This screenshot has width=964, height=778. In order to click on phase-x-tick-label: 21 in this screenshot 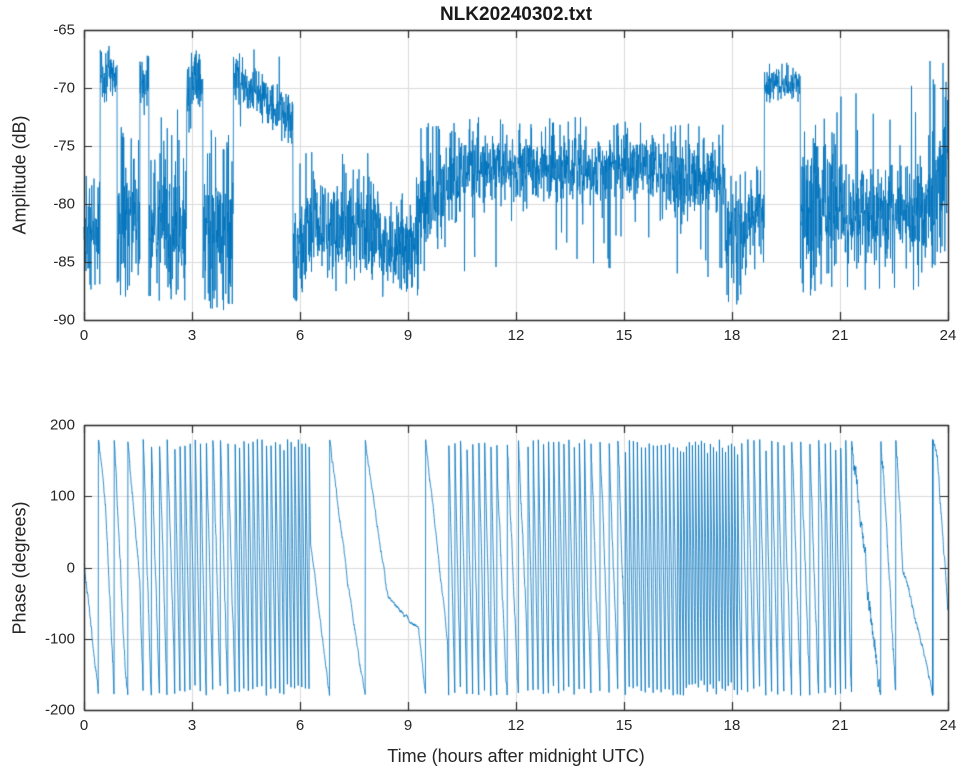, I will do `click(840, 725)`.